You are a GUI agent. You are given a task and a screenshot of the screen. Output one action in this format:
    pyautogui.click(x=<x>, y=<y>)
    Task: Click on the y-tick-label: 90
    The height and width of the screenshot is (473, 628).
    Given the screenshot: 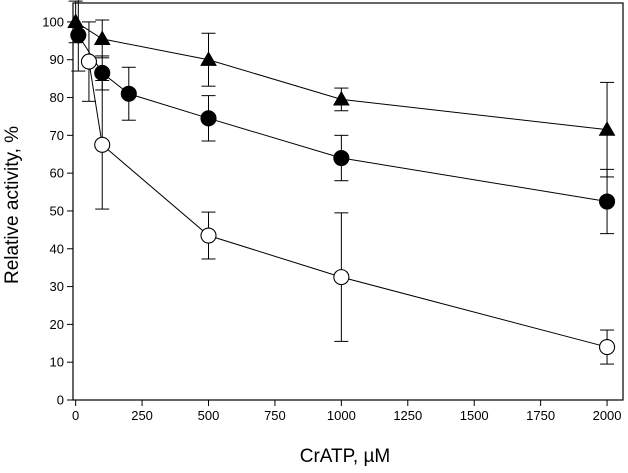 What is the action you would take?
    pyautogui.click(x=57, y=59)
    